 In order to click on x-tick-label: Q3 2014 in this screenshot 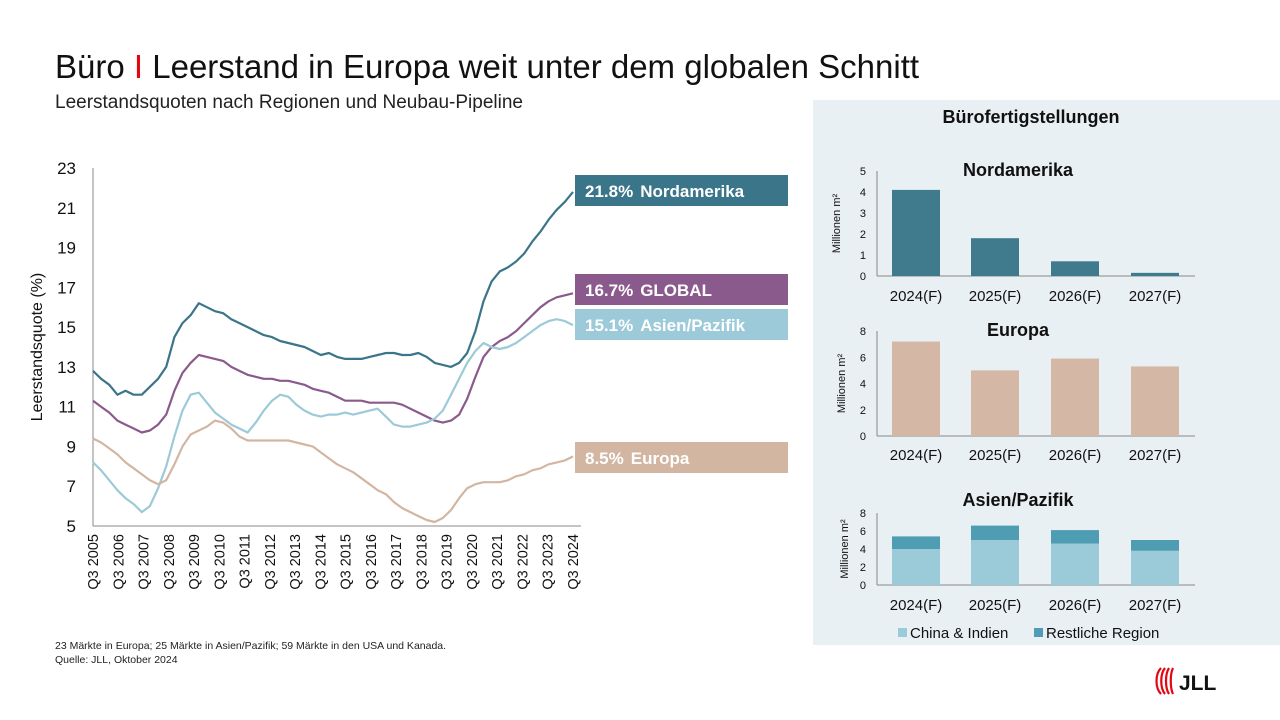, I will do `click(321, 562)`.